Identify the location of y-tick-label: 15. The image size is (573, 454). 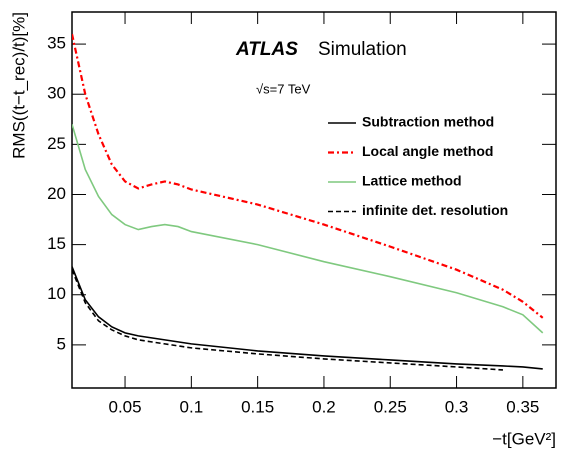
(56, 243).